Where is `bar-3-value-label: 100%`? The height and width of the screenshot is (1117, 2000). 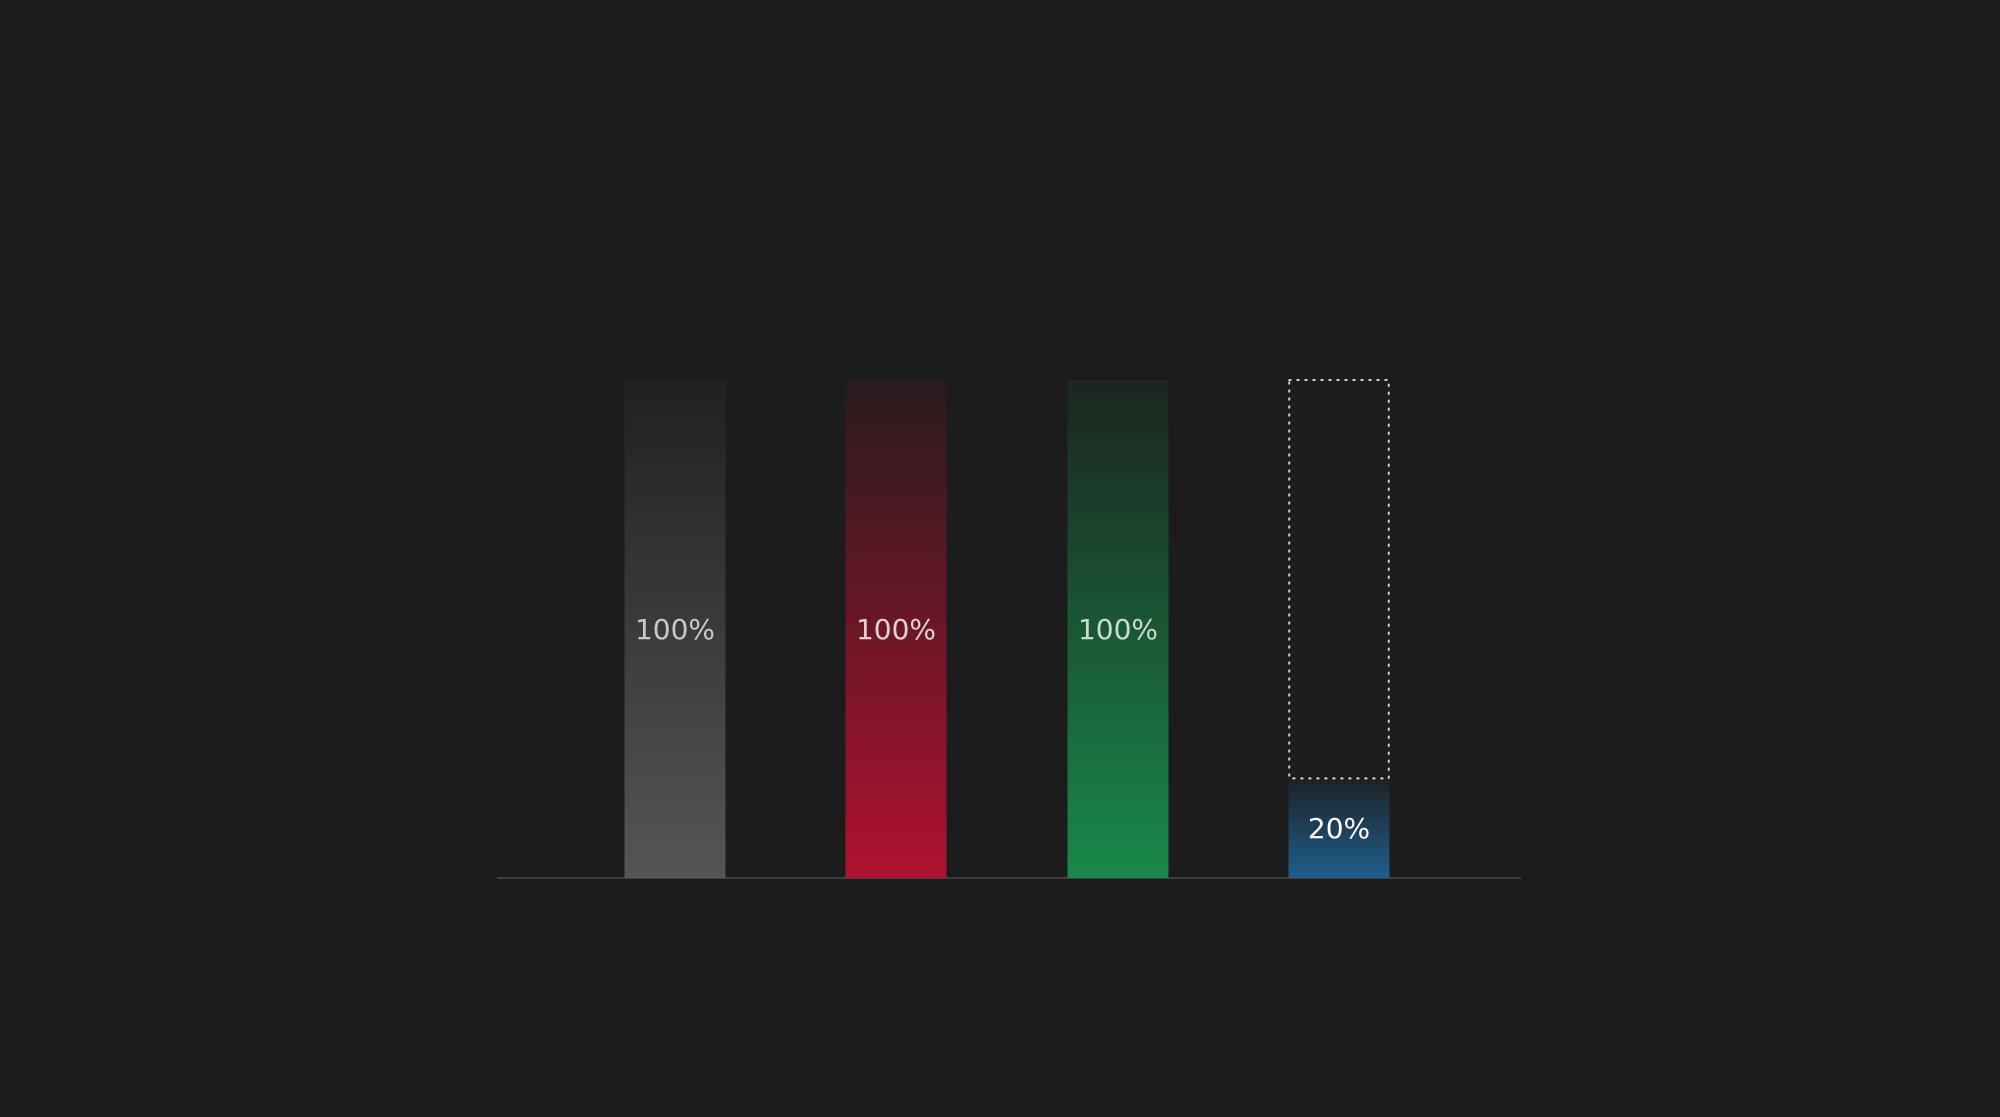 bar-3-value-label: 100% is located at coordinates (1118, 629).